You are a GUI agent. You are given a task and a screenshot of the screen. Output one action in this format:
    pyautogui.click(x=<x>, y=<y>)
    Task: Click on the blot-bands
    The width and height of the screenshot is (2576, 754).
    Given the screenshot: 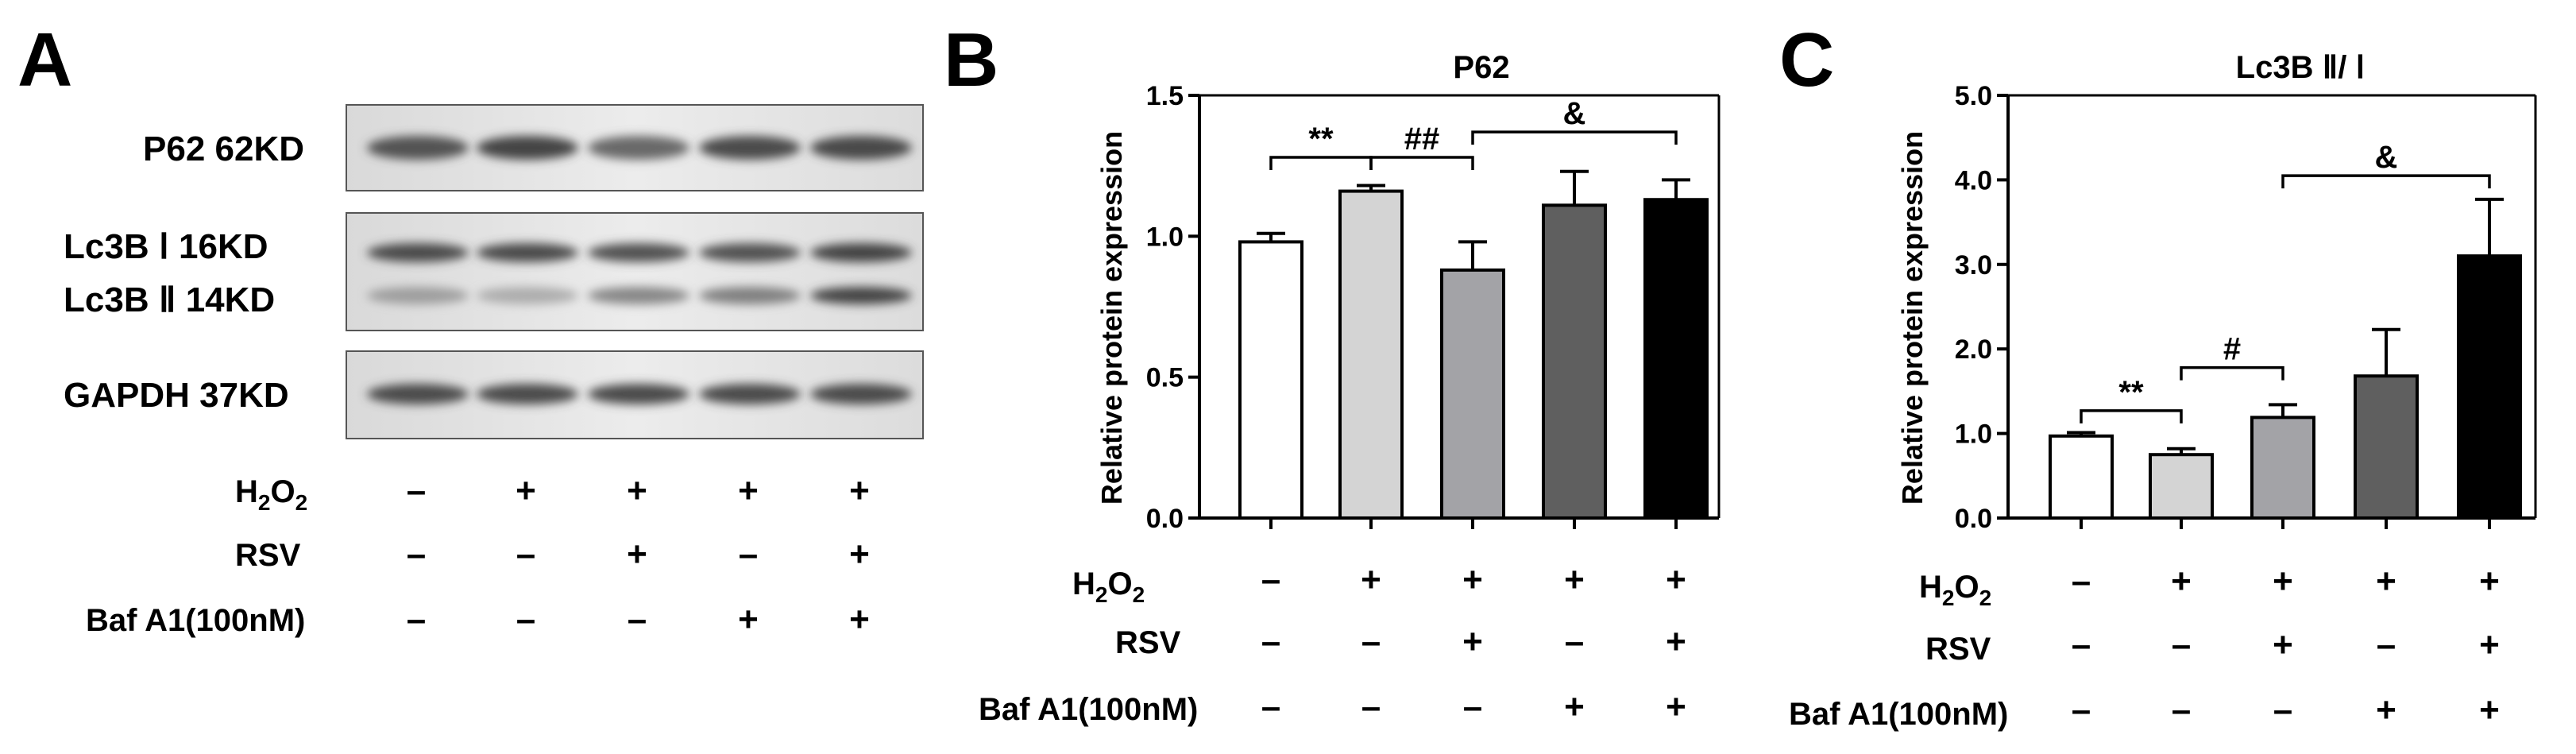 What is the action you would take?
    pyautogui.click(x=639, y=270)
    